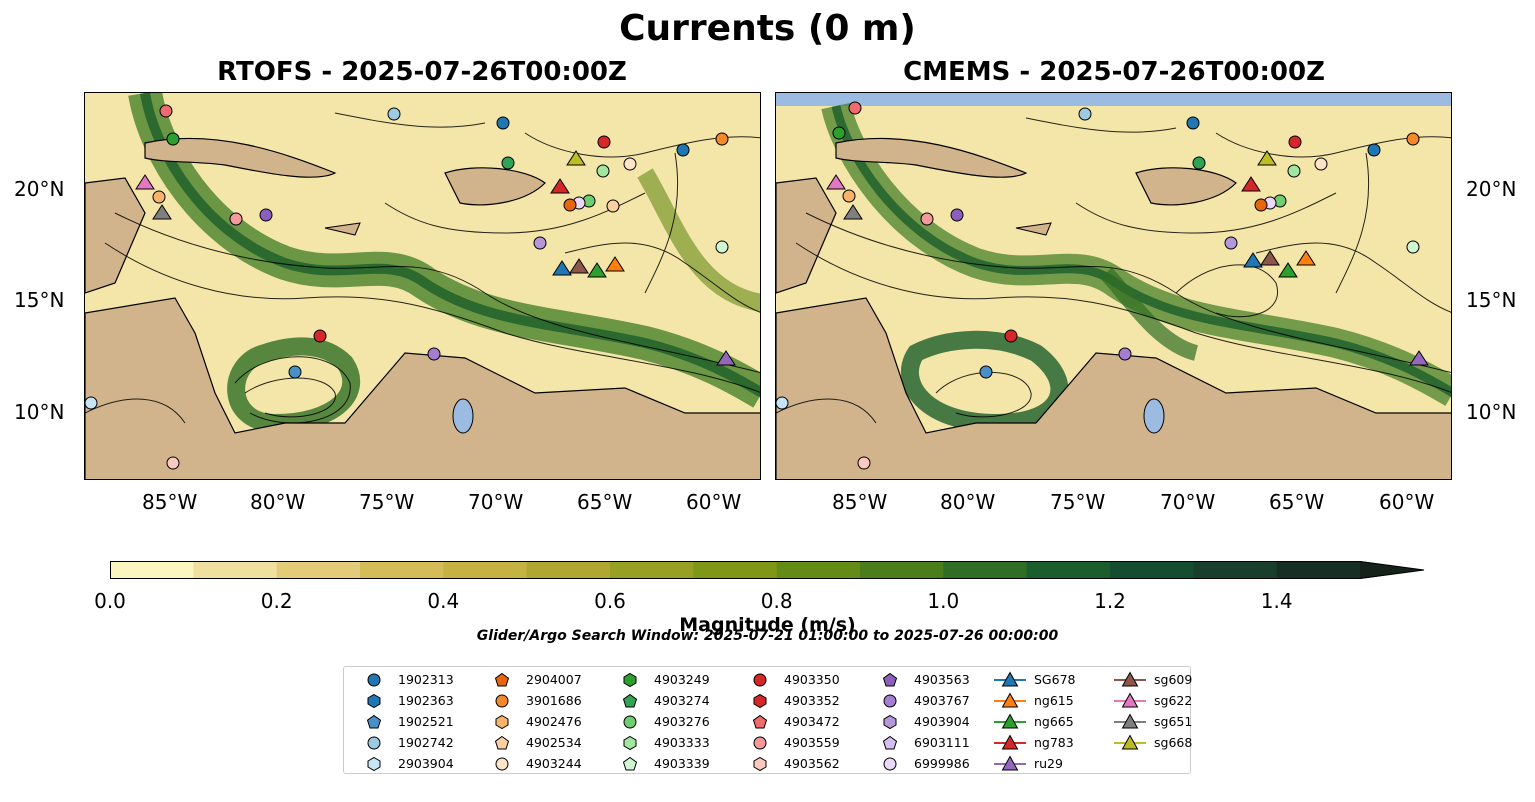 Image resolution: width=1535 pixels, height=802 pixels. I want to click on colorbar-outline, so click(767, 570).